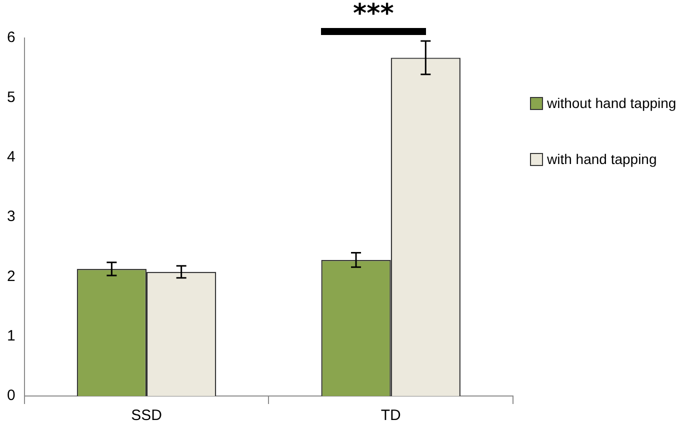 The width and height of the screenshot is (697, 432). Describe the element at coordinates (602, 159) in the screenshot. I see `legend-label: with hand tapping` at that location.